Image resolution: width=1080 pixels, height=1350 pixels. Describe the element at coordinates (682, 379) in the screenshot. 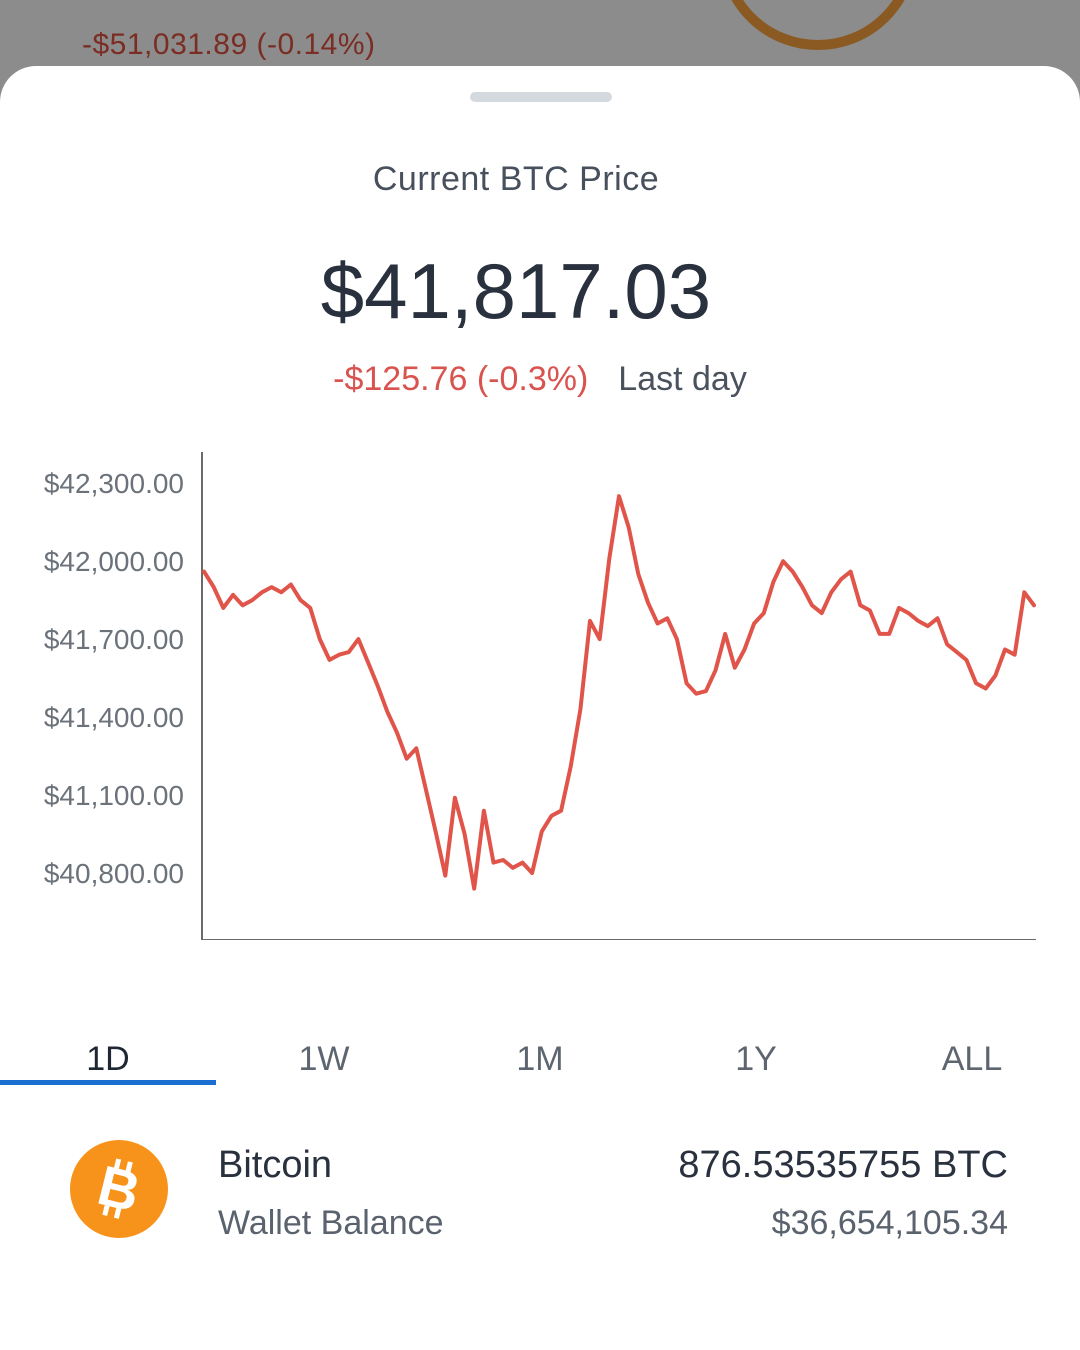

I see `change-period: Last day` at that location.